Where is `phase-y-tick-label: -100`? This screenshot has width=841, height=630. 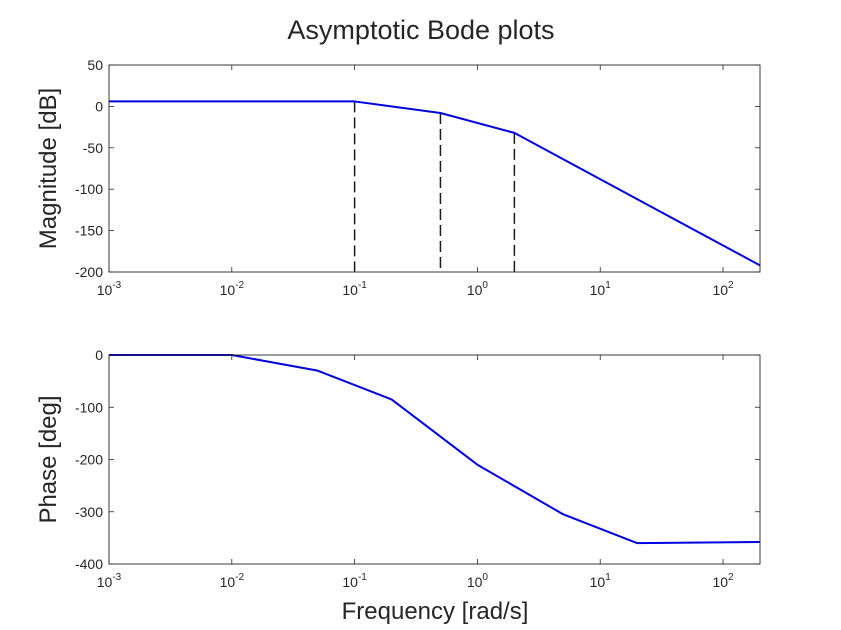
phase-y-tick-label: -100 is located at coordinates (89, 407).